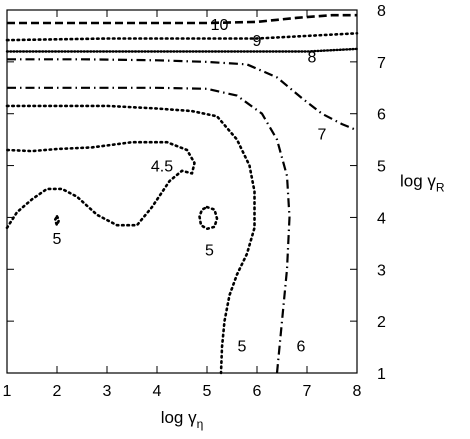 The width and height of the screenshot is (470, 439). Describe the element at coordinates (381, 63) in the screenshot. I see `y-tick-label: 7` at that location.